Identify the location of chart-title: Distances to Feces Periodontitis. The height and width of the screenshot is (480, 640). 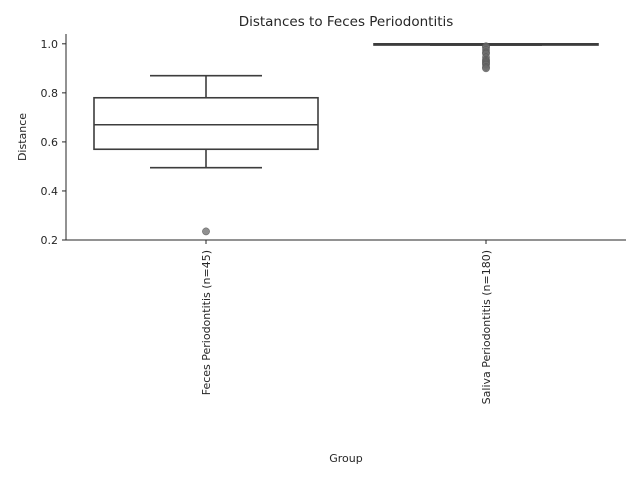
(346, 22).